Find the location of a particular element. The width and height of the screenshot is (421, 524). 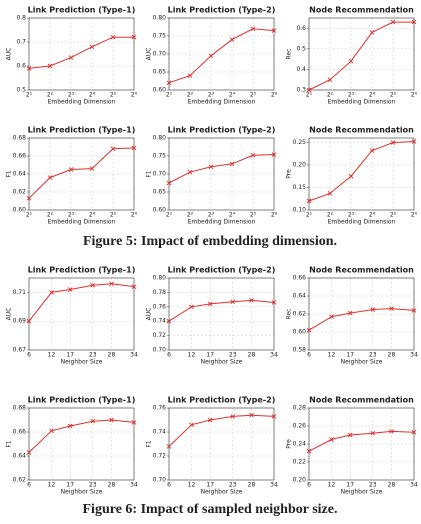

x-tick-label: 2⁴ is located at coordinates (232, 215).